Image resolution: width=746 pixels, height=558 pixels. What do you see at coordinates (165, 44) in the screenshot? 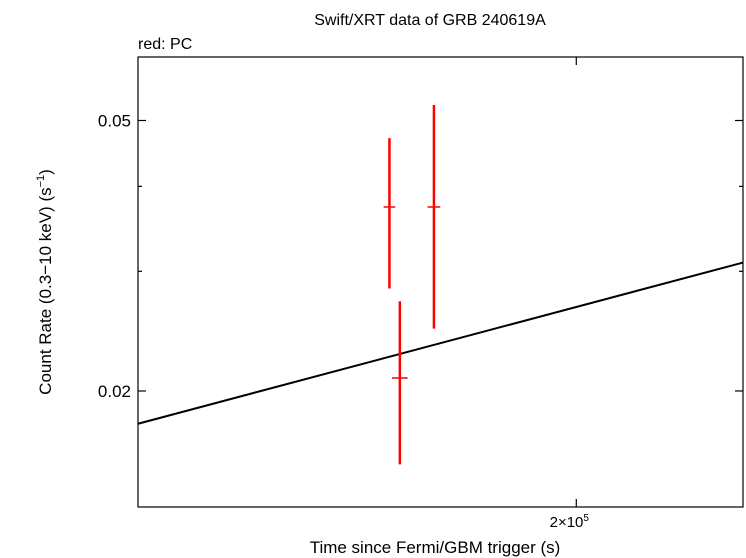
I see `chart-subtitle: red: PC` at bounding box center [165, 44].